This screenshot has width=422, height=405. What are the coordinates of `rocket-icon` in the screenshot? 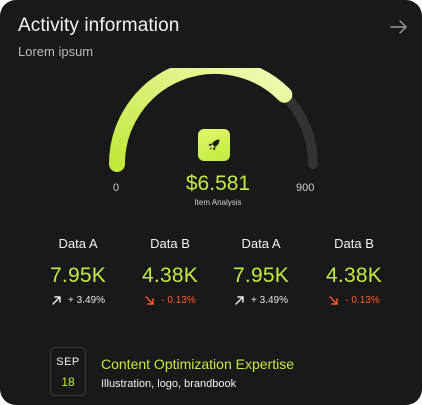 It's located at (214, 145).